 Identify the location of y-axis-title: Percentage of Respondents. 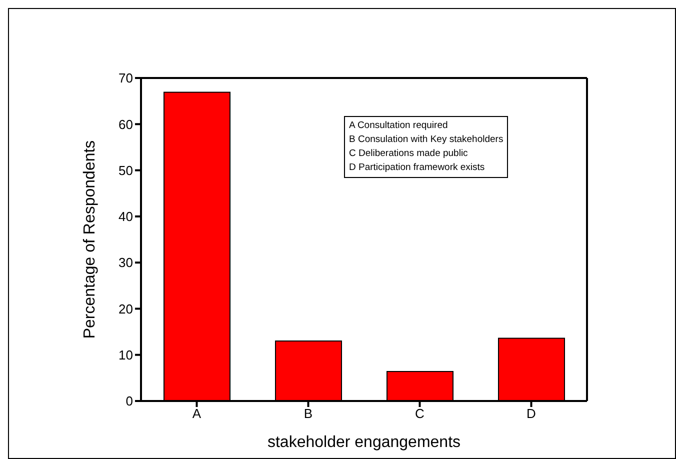
(90, 239).